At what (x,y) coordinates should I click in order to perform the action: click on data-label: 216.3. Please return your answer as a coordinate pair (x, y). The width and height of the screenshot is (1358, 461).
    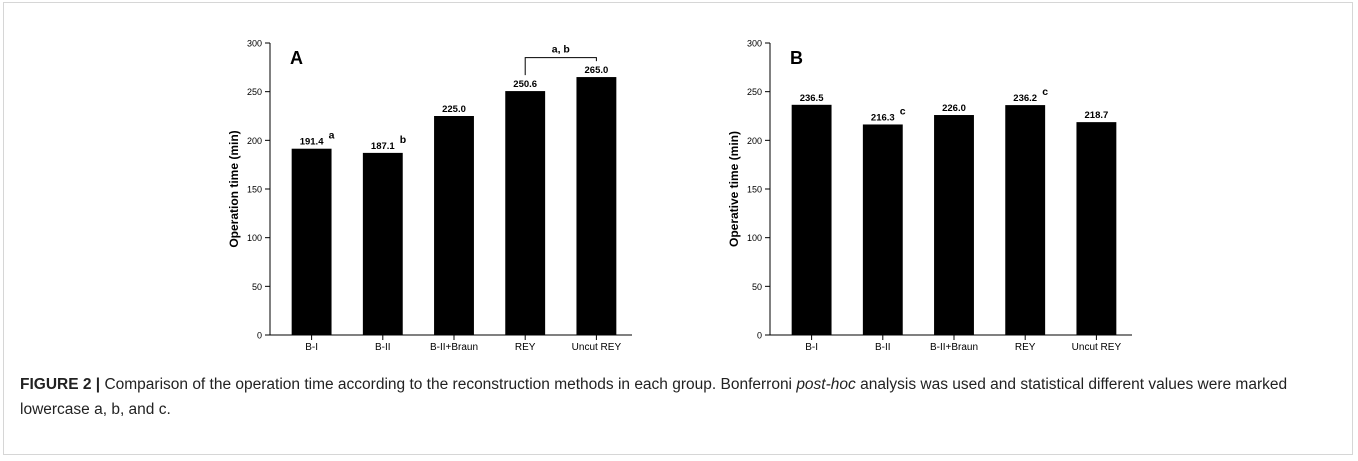
    Looking at the image, I should click on (883, 117).